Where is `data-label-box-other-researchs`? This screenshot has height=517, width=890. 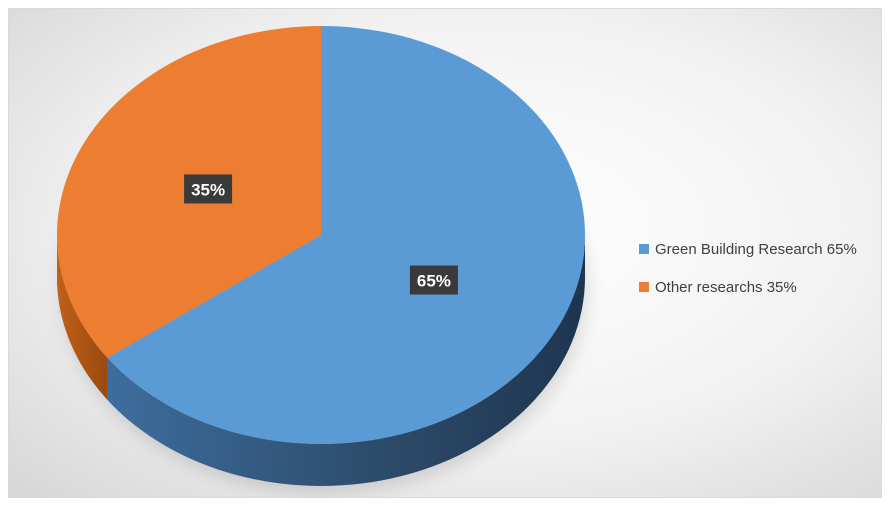
data-label-box-other-researchs is located at coordinates (208, 189).